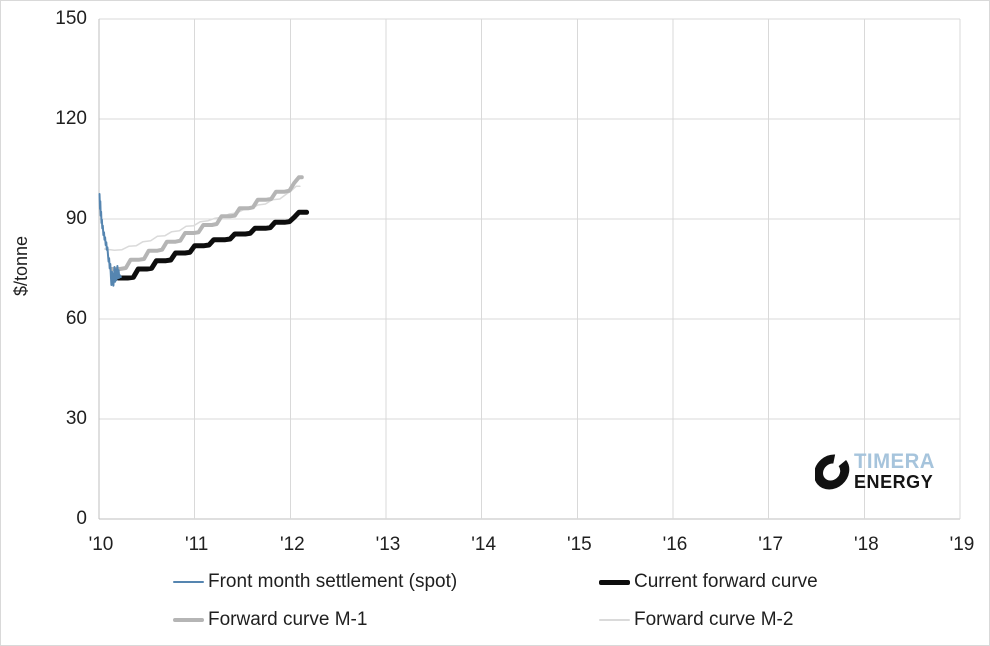 This screenshot has width=990, height=646. I want to click on x-tick-label: '11, so click(196, 544).